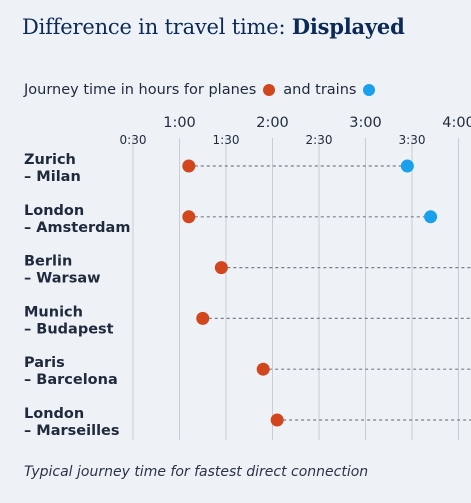 This screenshot has width=471, height=503. I want to click on legend-plane-dot, so click(269, 90).